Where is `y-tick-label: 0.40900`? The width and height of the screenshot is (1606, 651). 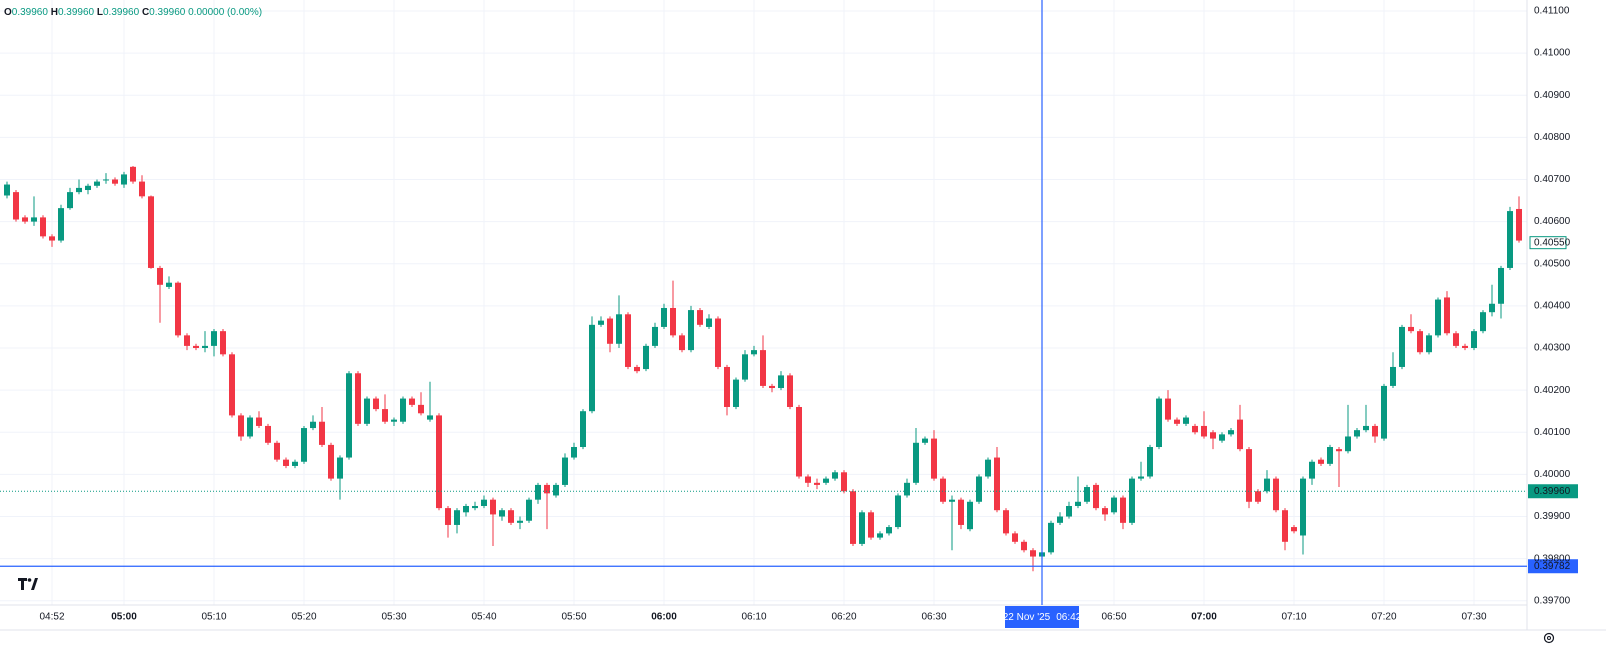
y-tick-label: 0.40900 is located at coordinates (1552, 95).